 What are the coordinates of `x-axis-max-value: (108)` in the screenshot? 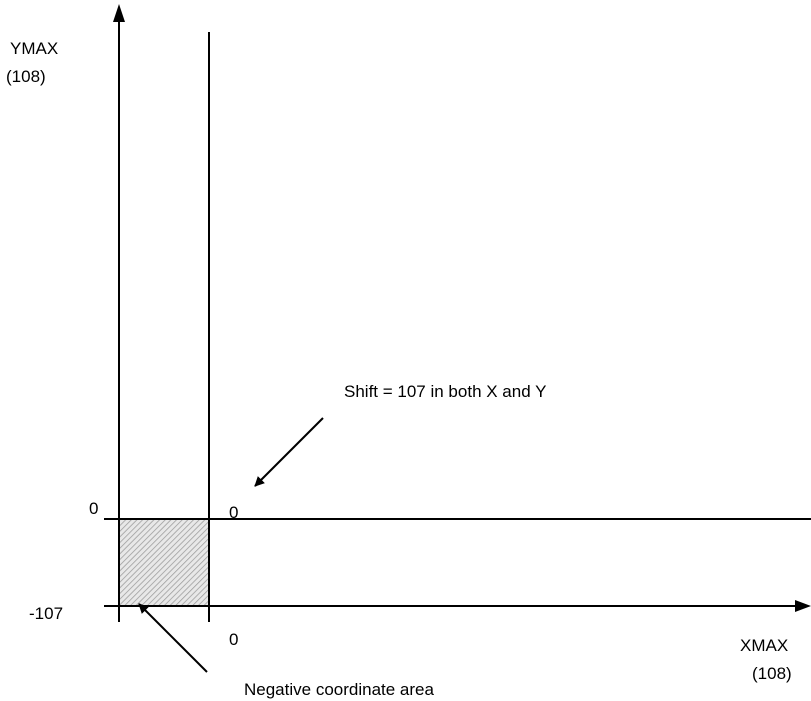 It's located at (772, 673).